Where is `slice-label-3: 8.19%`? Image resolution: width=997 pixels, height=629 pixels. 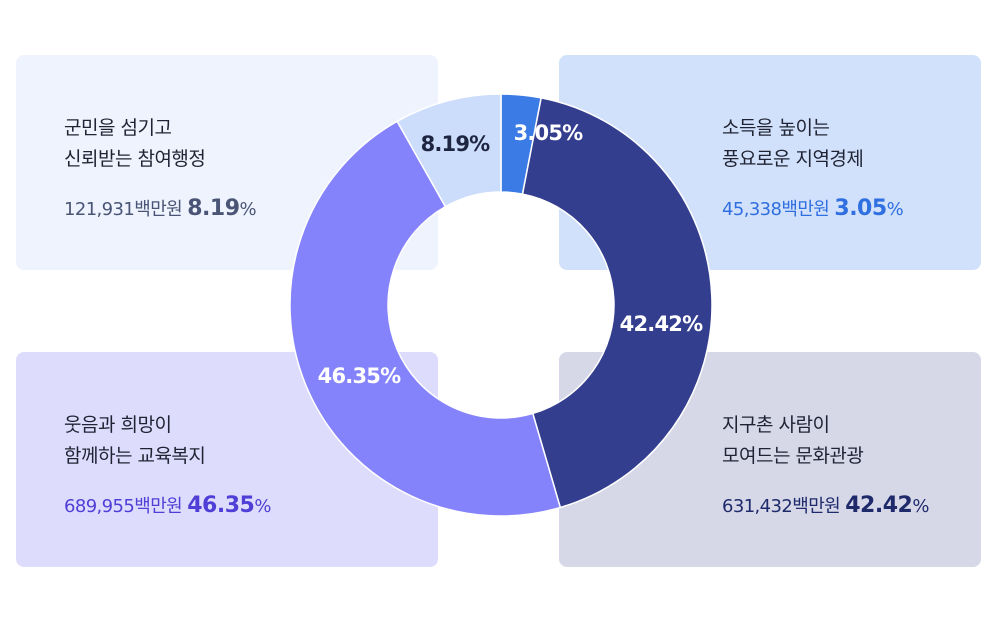
slice-label-3: 8.19% is located at coordinates (456, 144).